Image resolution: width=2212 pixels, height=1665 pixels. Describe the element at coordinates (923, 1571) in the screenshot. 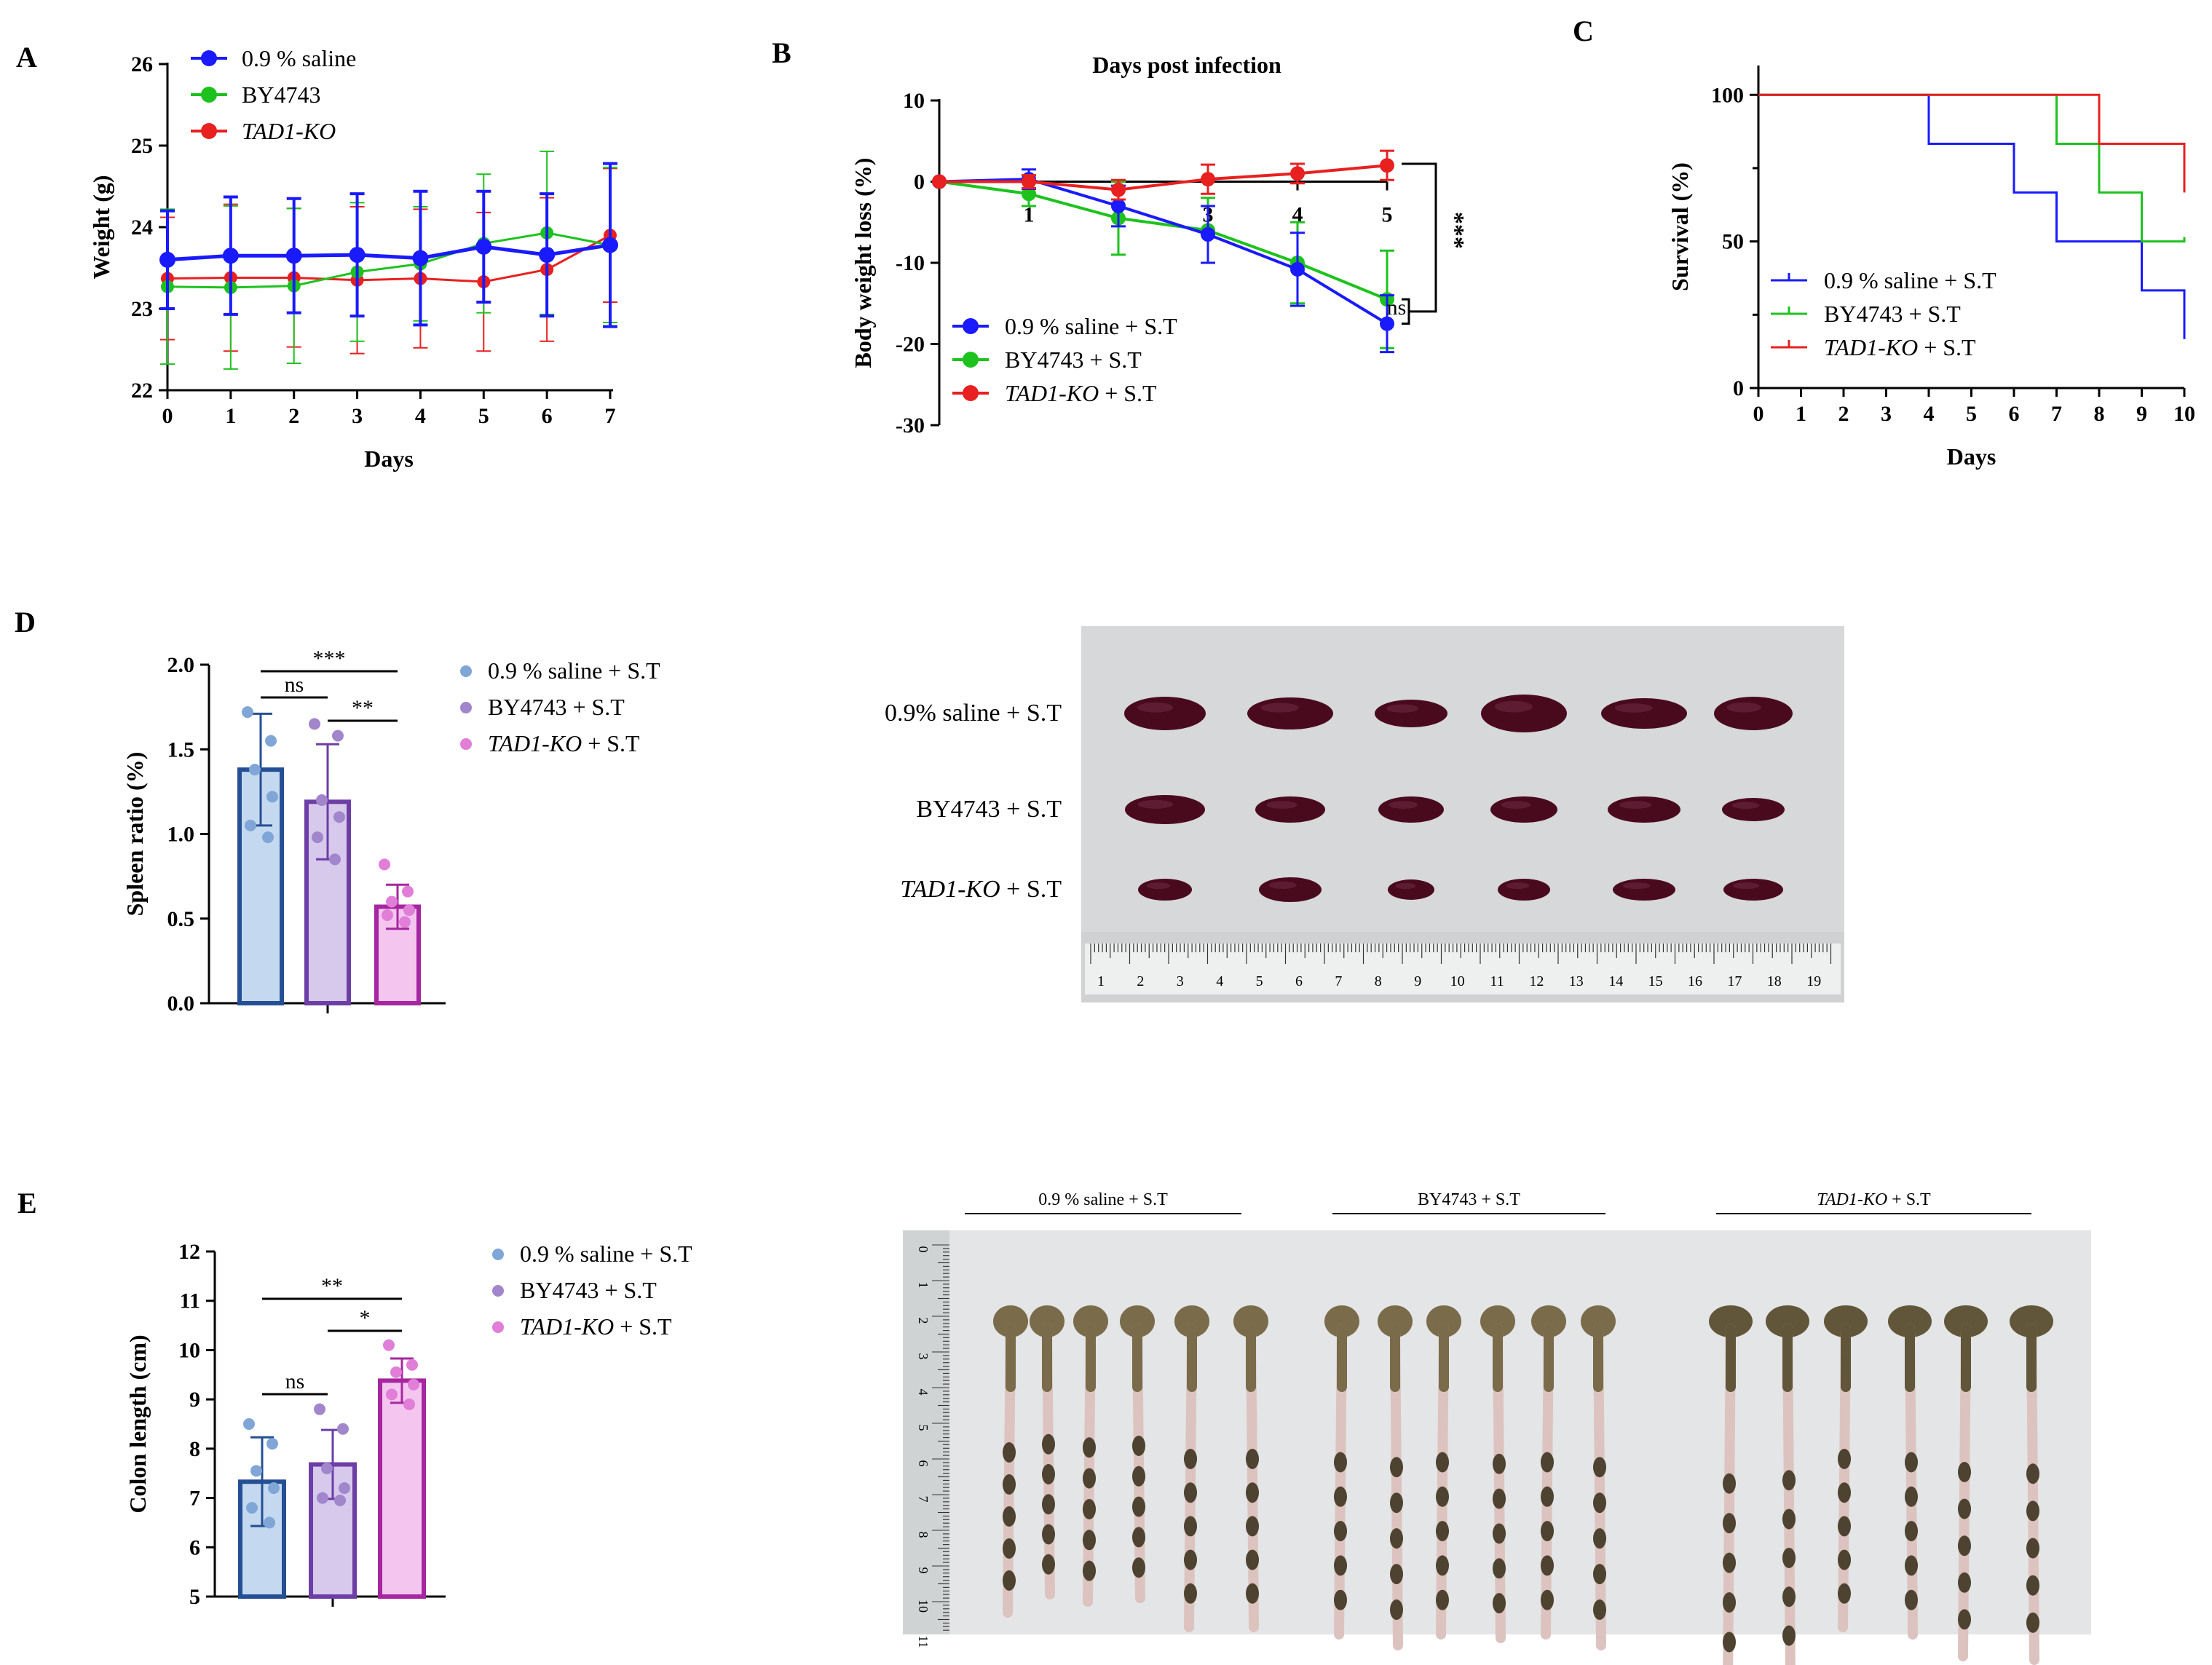

I see `ruler-number: 9` at that location.